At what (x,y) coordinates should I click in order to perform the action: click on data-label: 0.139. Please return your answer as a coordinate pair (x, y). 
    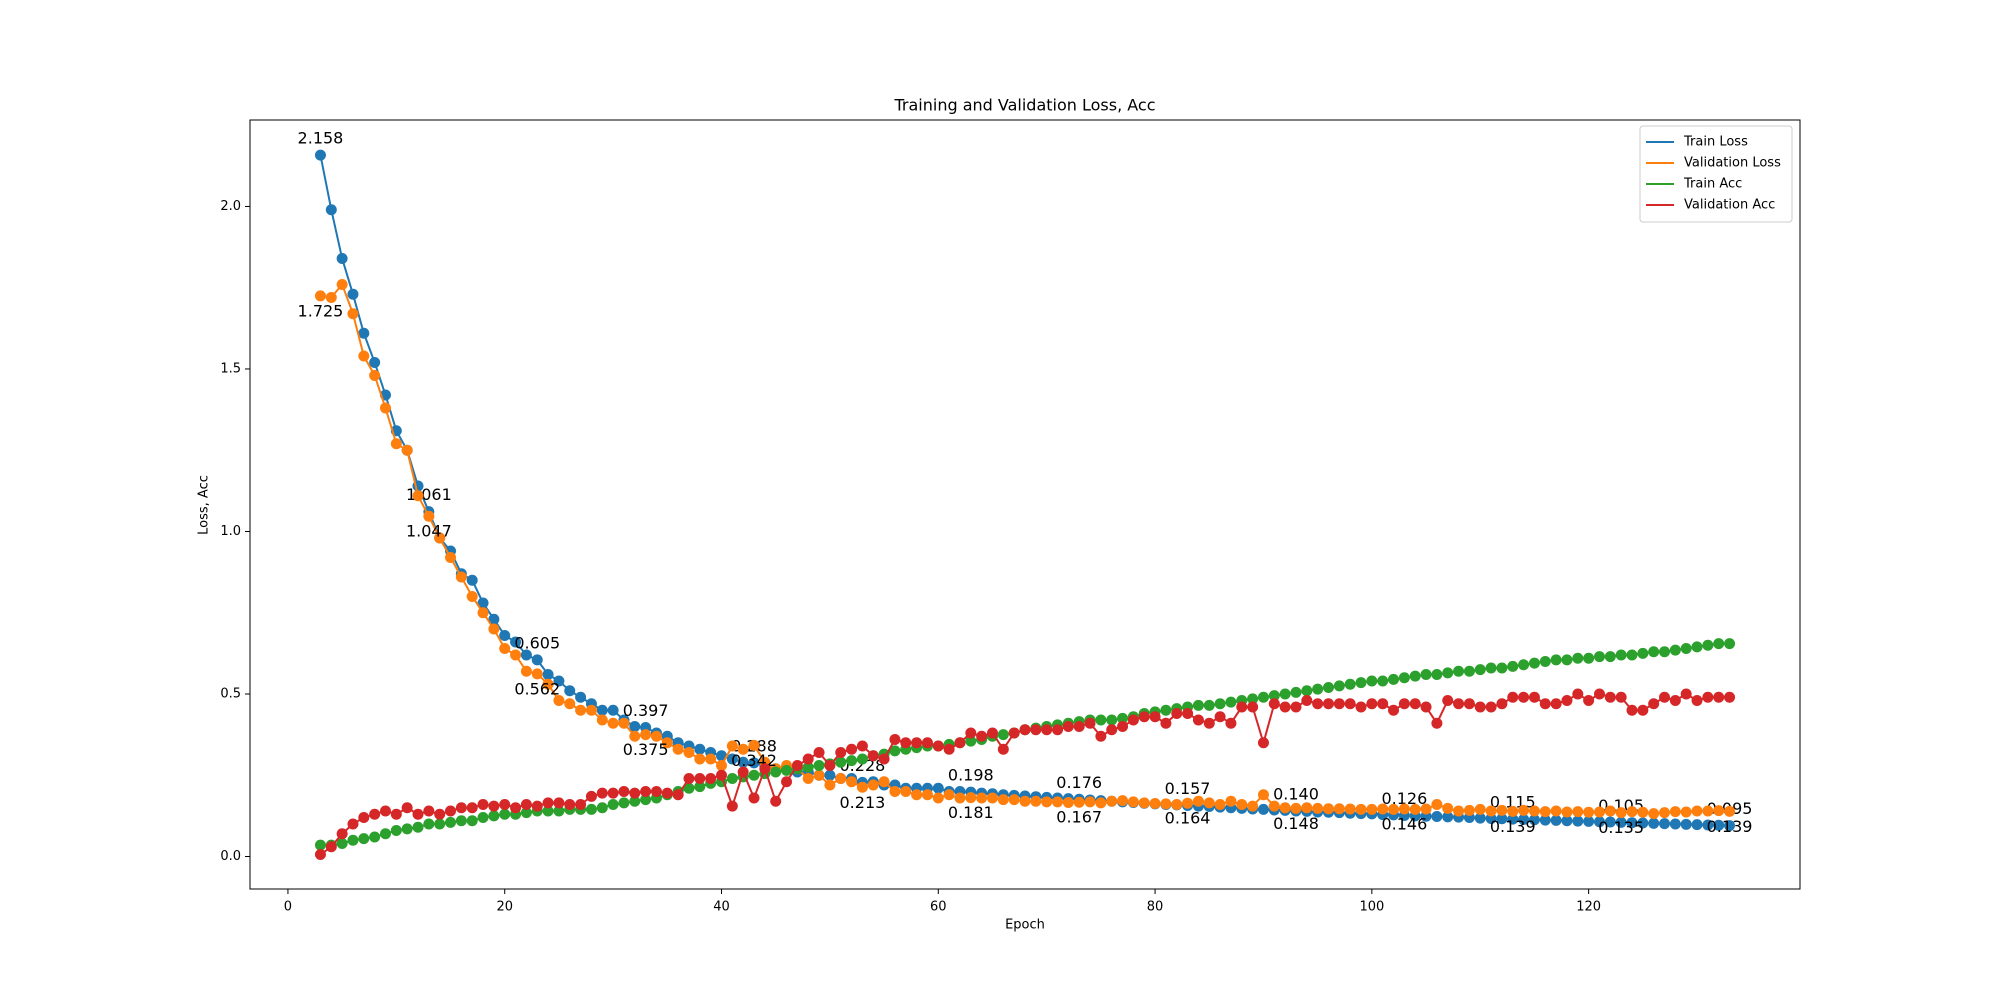
    Looking at the image, I should click on (1730, 826).